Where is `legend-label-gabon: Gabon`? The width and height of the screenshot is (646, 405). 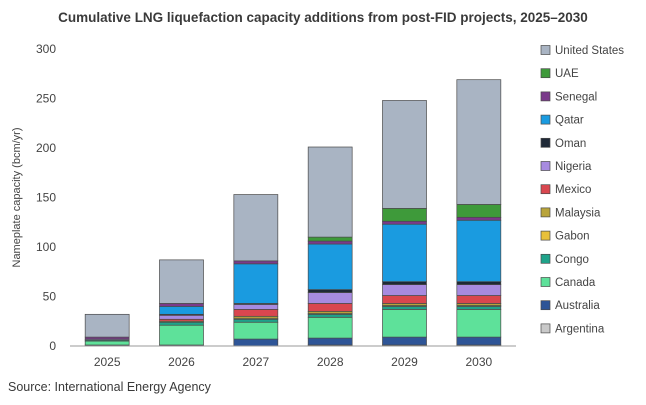 legend-label-gabon: Gabon is located at coordinates (572, 237).